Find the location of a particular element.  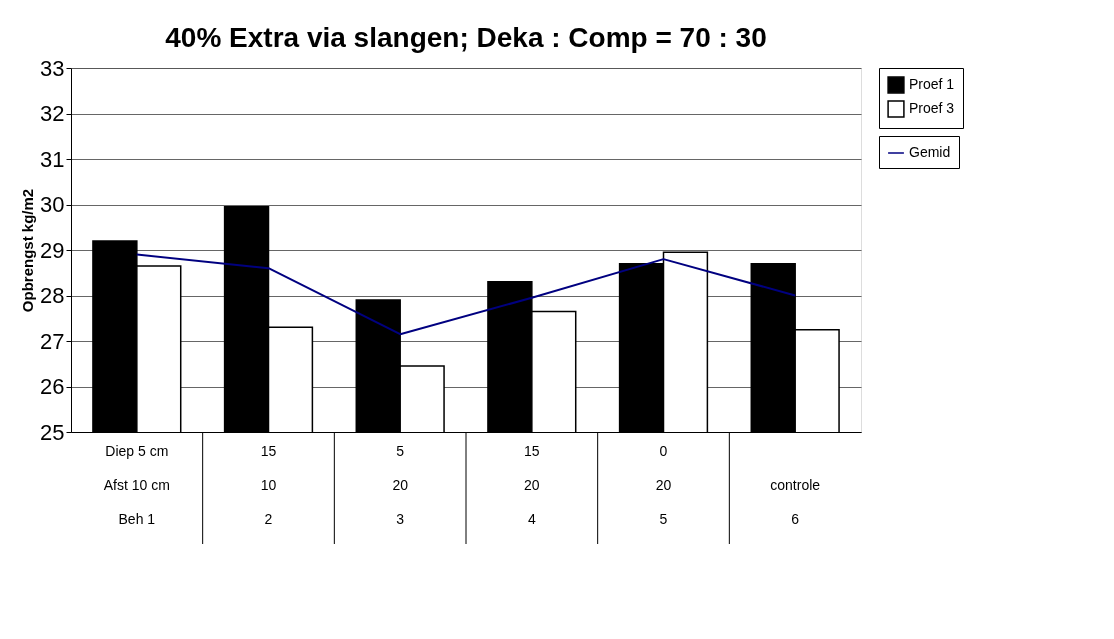

y-tick-label: 30 is located at coordinates (52, 204).